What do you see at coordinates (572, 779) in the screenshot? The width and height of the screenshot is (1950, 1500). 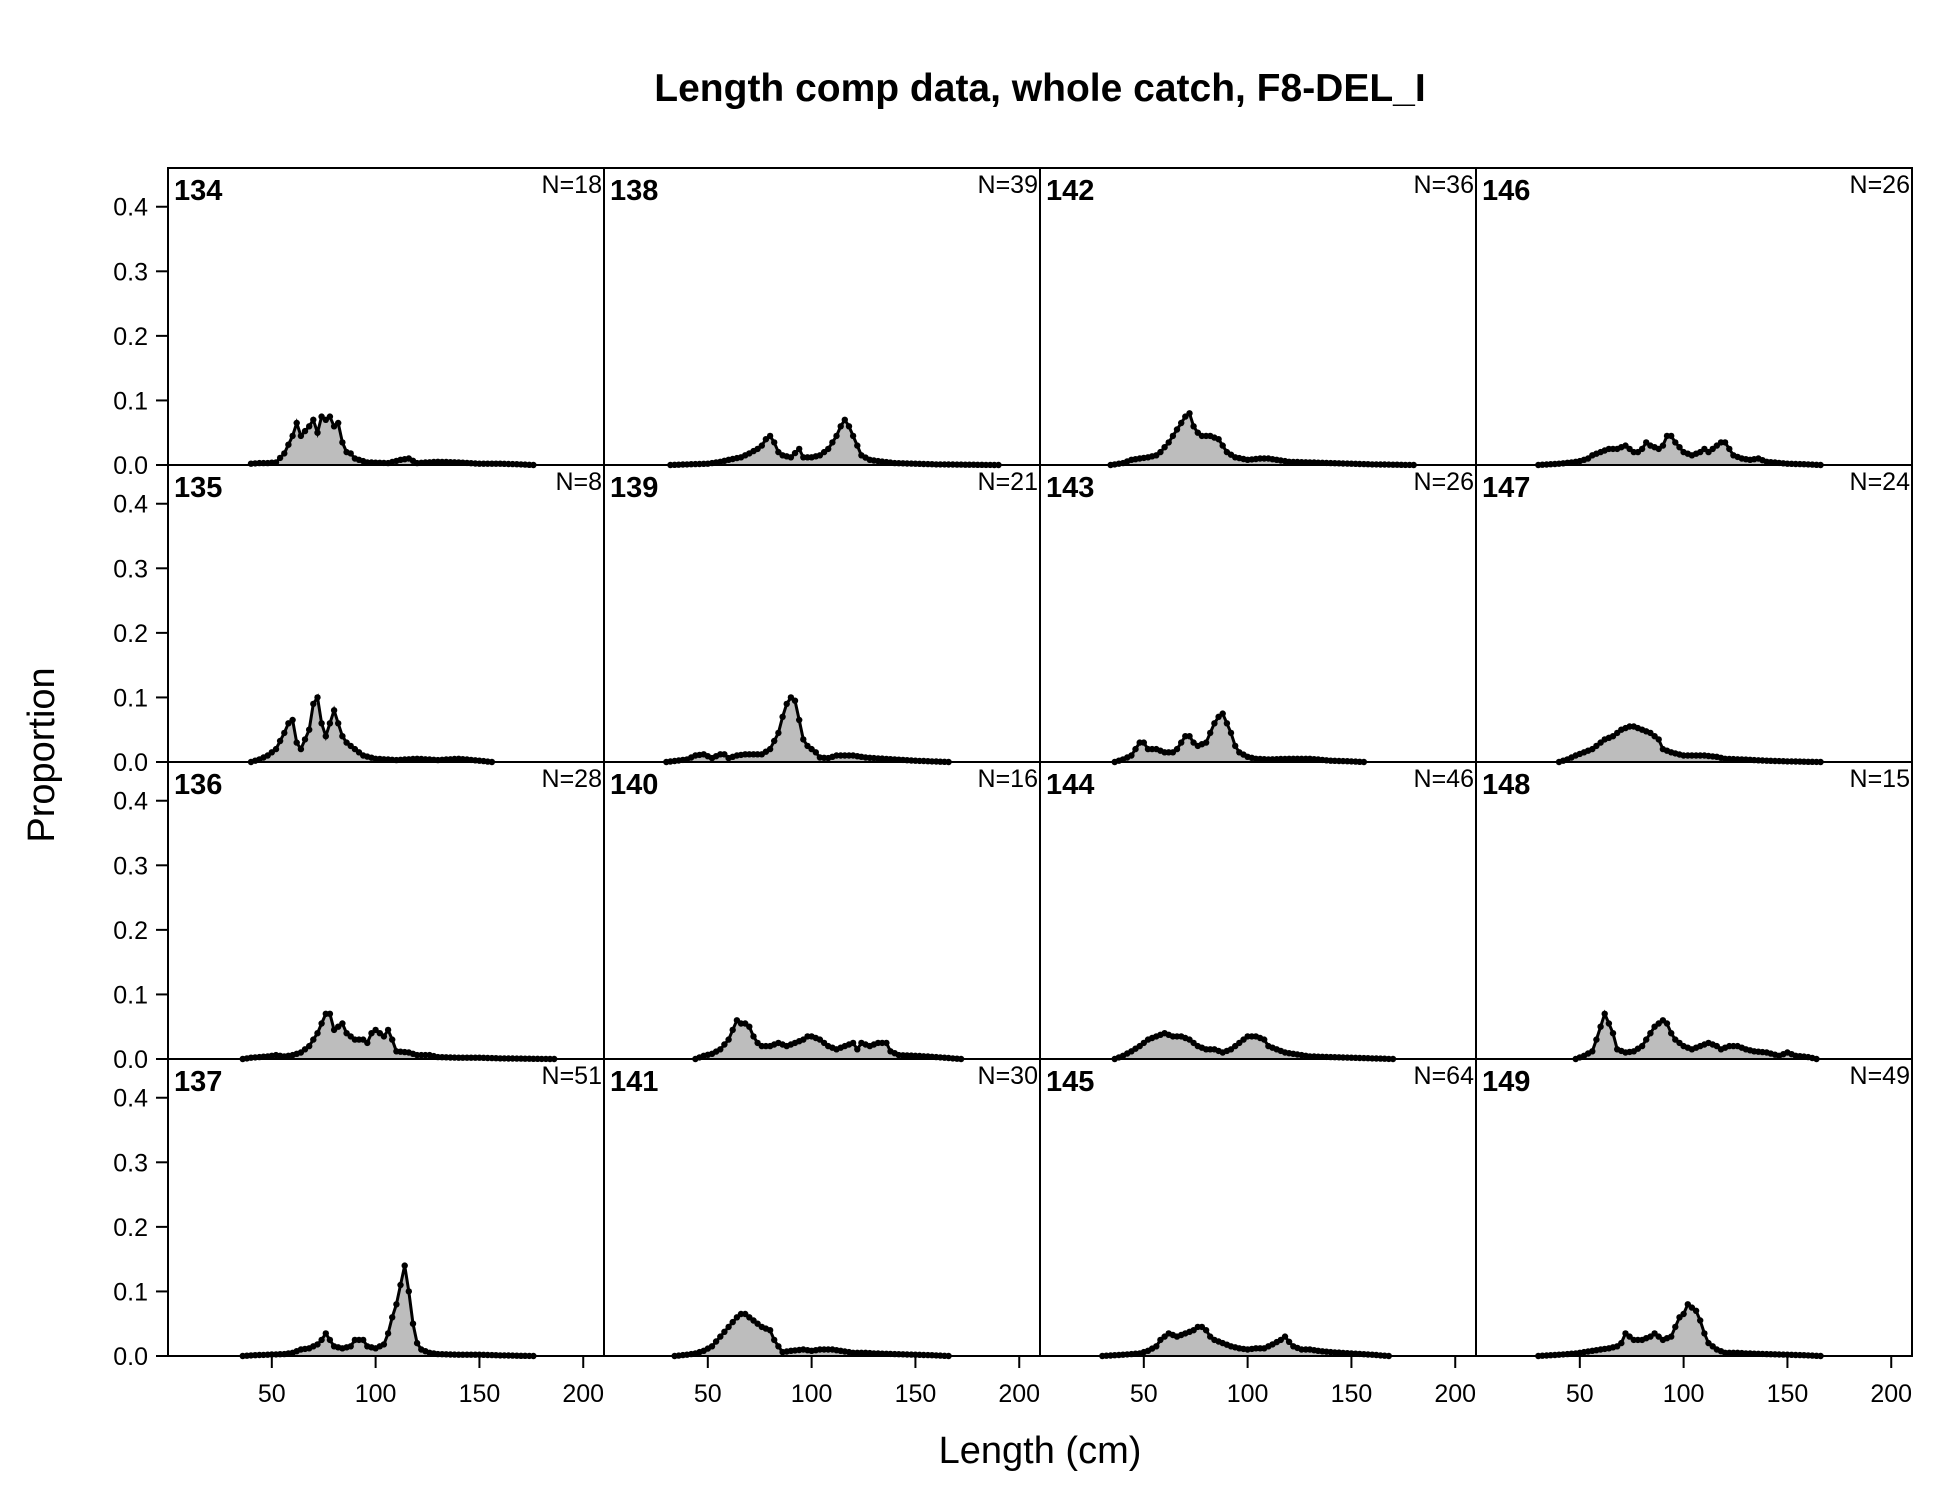 I see `n-label: N=28` at bounding box center [572, 779].